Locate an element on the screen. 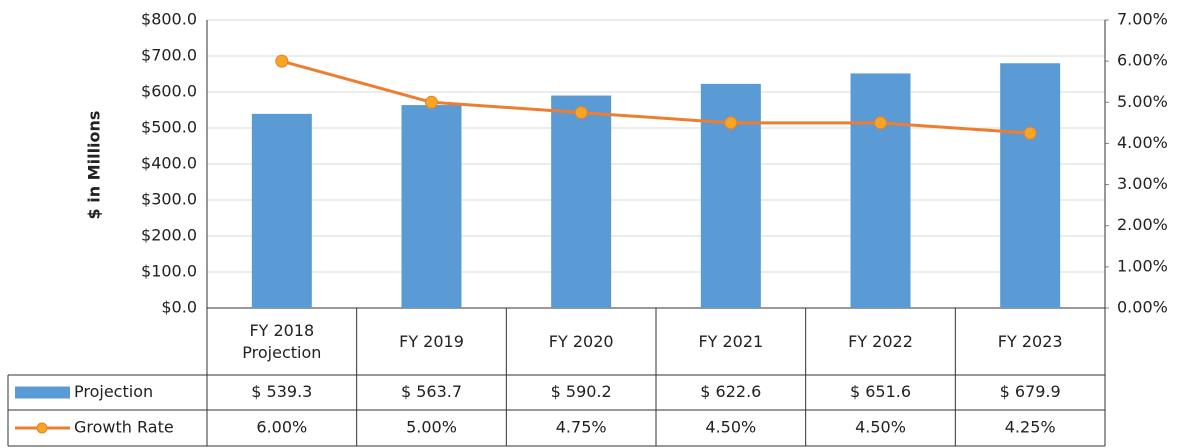 This screenshot has width=1193, height=448. table-value: $ 590.2 is located at coordinates (581, 391).